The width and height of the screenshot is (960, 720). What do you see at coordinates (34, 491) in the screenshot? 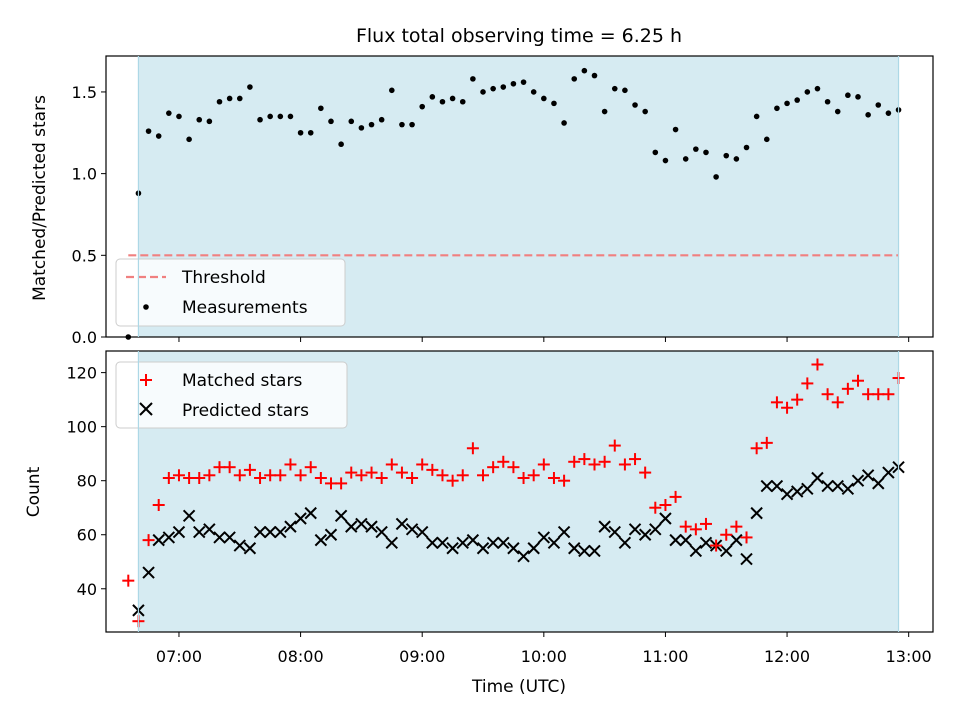
I see `bottom-y-axis-label: Count` at bounding box center [34, 491].